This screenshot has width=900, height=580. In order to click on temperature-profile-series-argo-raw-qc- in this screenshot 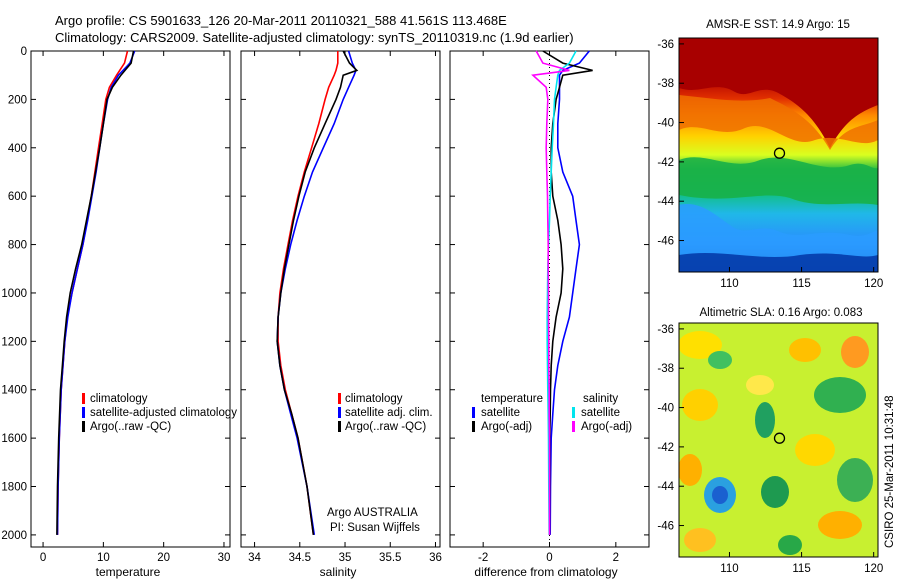, I will do `click(95, 292)`.